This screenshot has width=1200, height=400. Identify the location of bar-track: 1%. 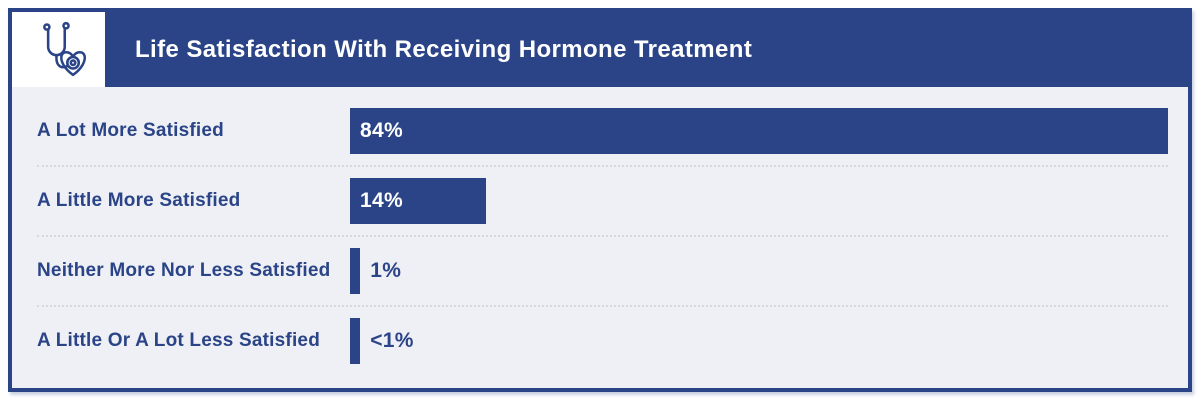
(759, 271).